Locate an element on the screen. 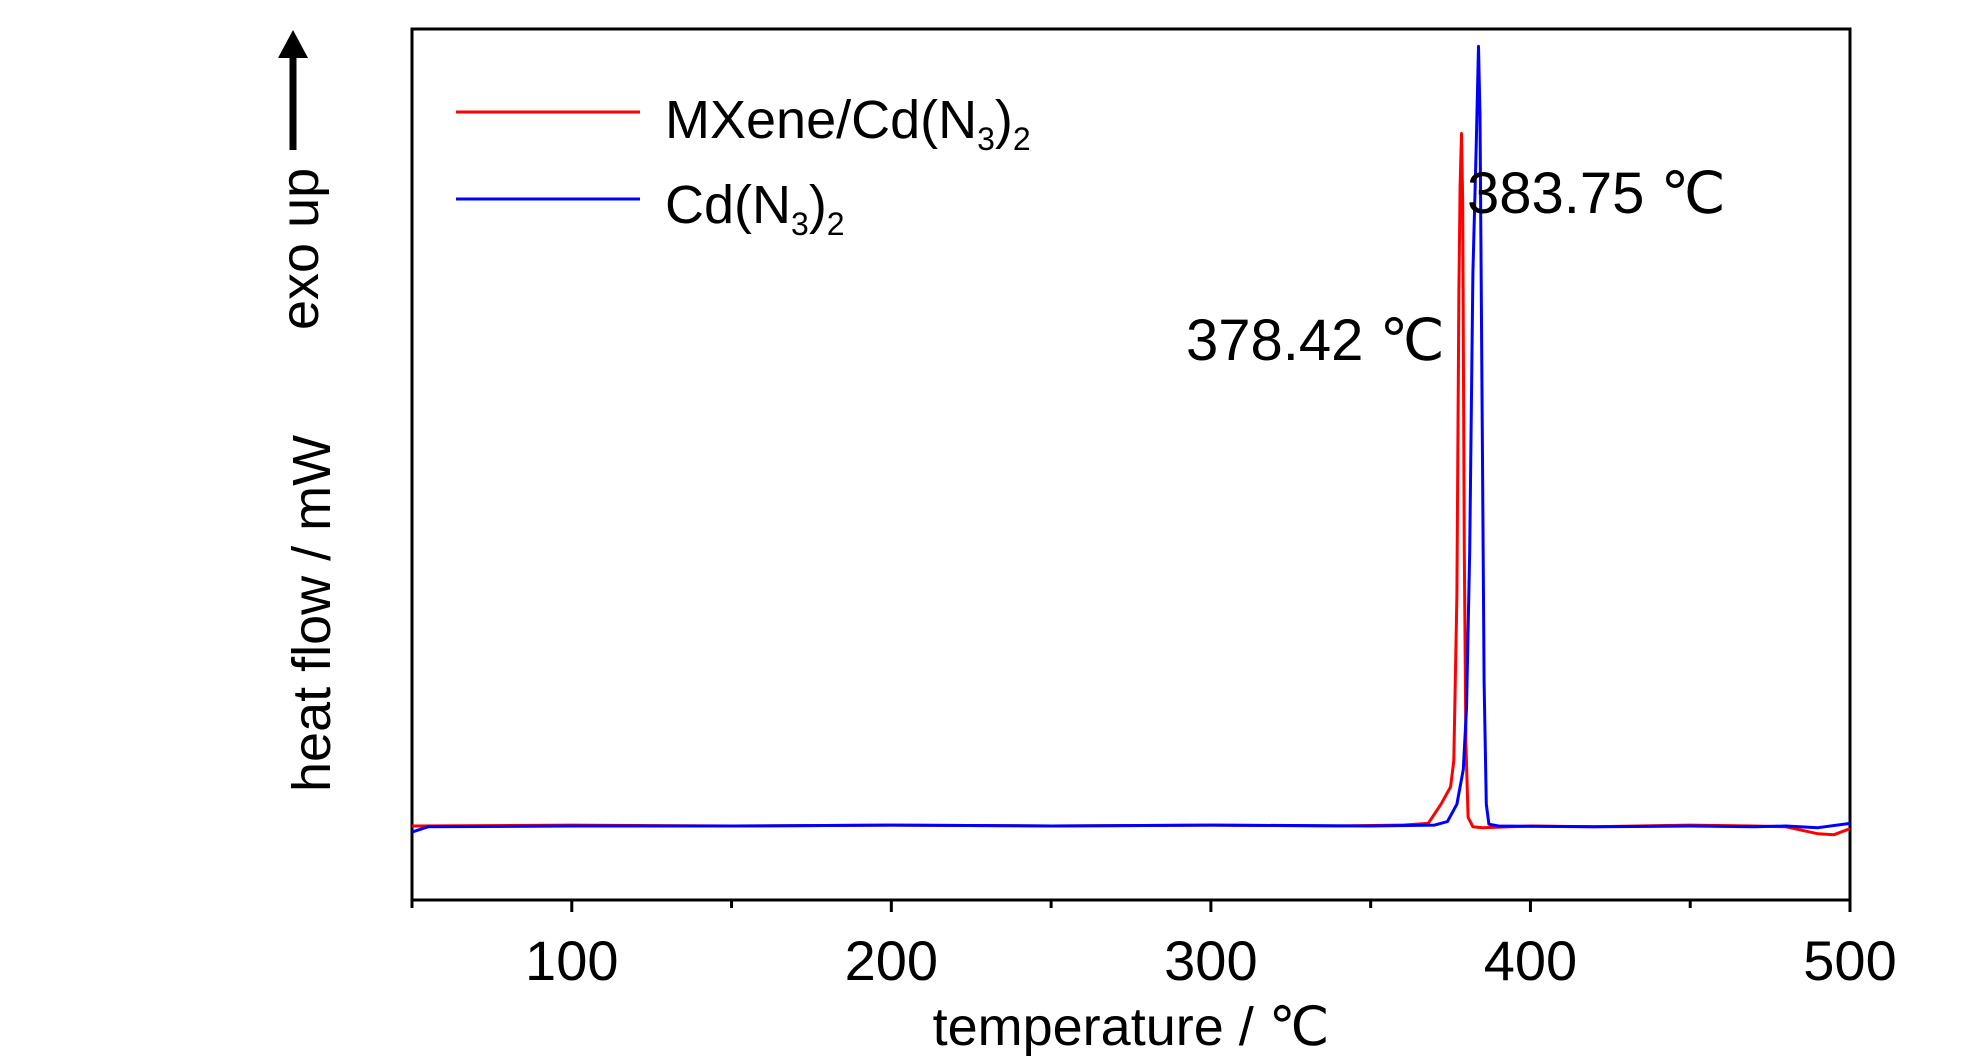  x-axis-tick-labels: 100 200 300 400 500 is located at coordinates (1211, 960).